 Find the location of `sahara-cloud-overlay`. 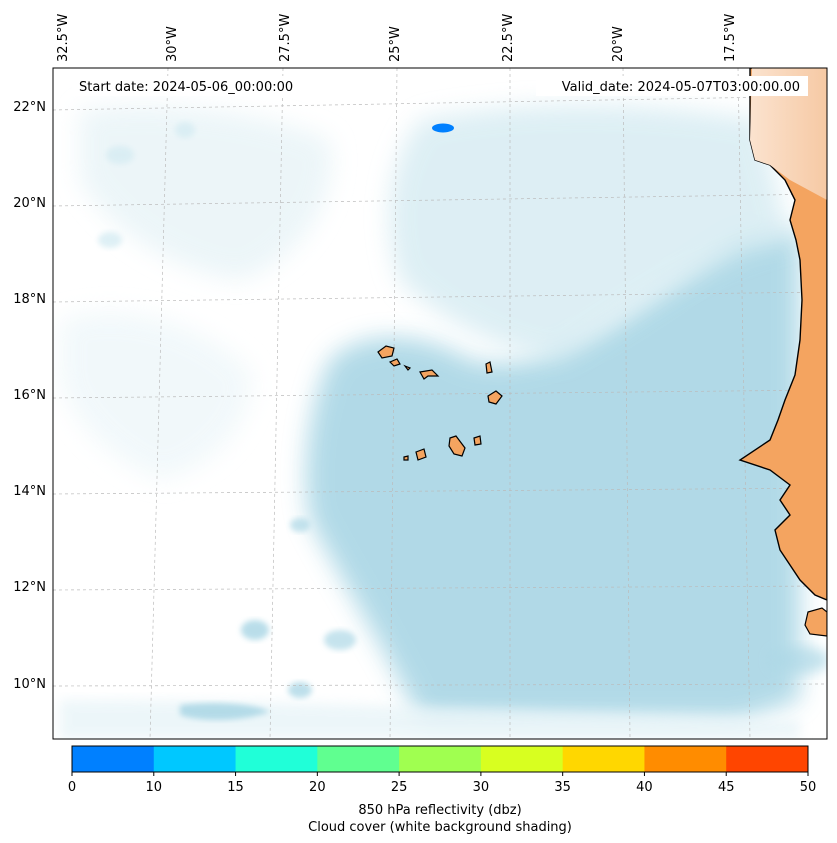

sahara-cloud-overlay is located at coordinates (788, 134).